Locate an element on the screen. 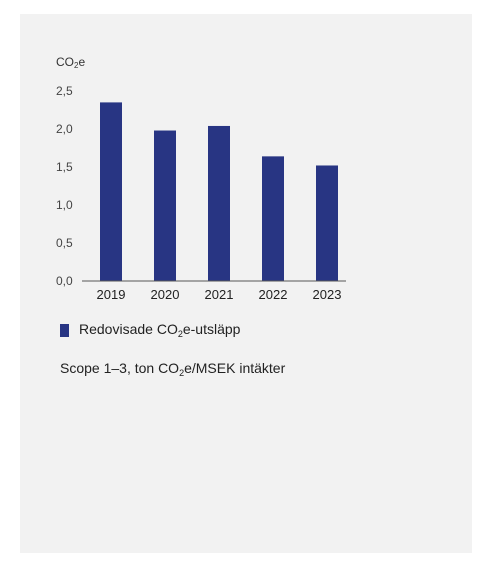 The height and width of the screenshot is (574, 492). bar-2023 is located at coordinates (327, 223).